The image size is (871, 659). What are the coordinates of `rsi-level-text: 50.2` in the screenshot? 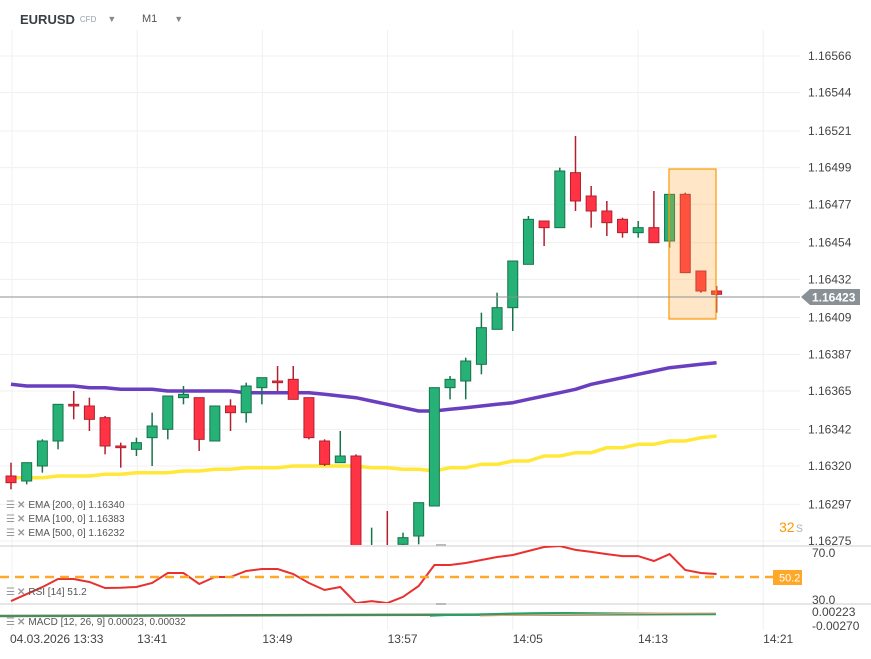 It's located at (789, 579).